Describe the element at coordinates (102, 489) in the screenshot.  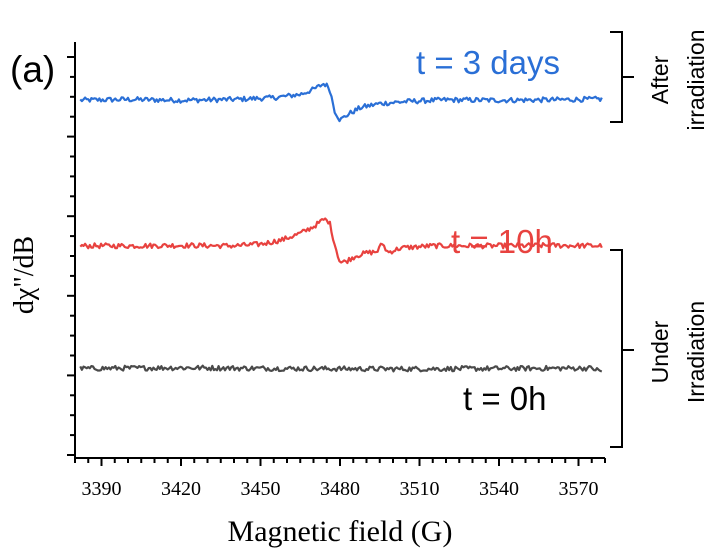
I see `x-tick-label: 3390` at that location.